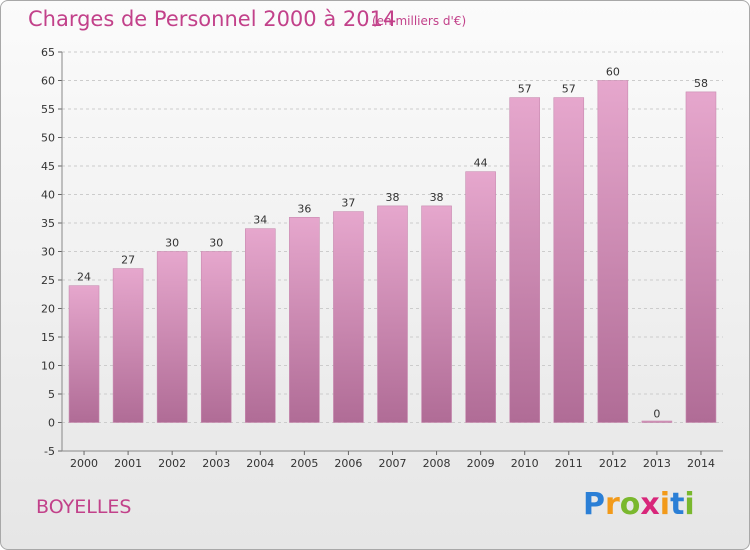 This screenshot has height=550, width=750. Describe the element at coordinates (393, 463) in the screenshot. I see `x-tick-label: 2007` at that location.